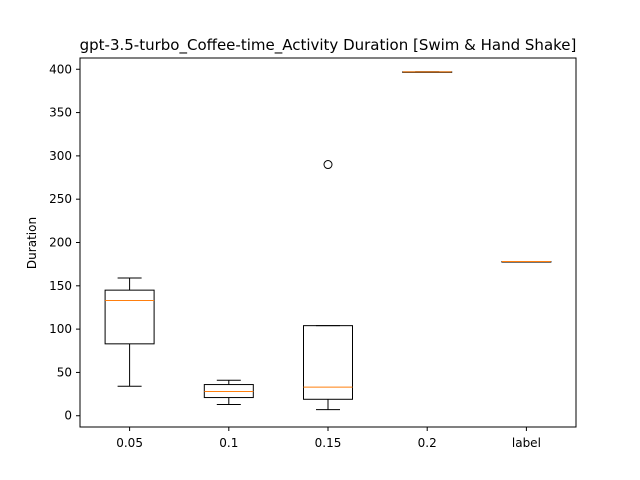  I want to click on y-tick-label: 50, so click(64, 372).